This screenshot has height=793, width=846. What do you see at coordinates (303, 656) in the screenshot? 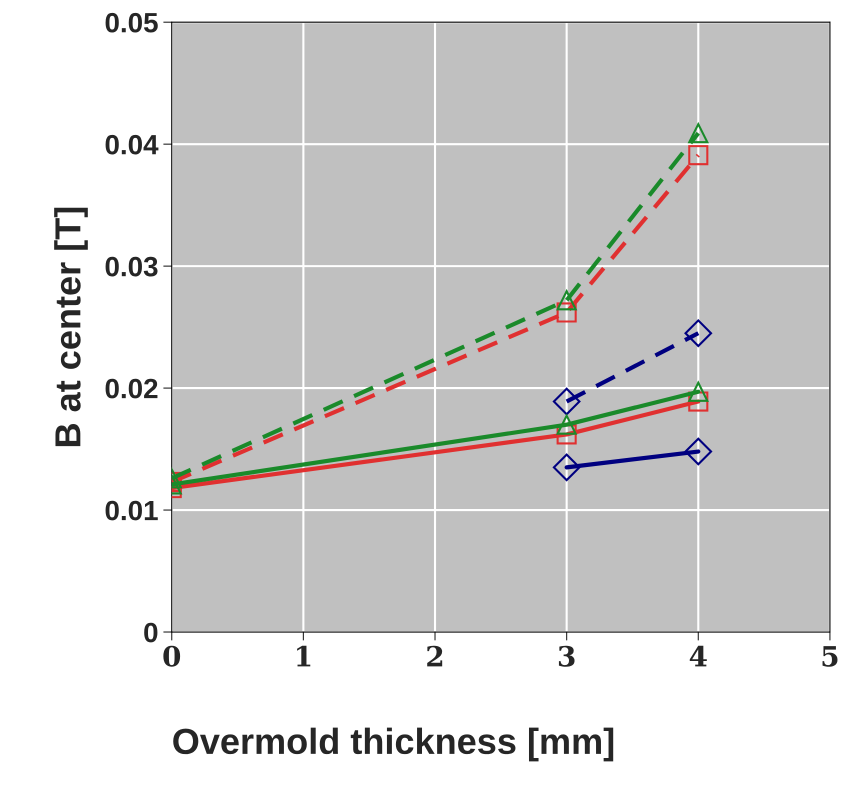
I see `x-tick-label: 1` at bounding box center [303, 656].